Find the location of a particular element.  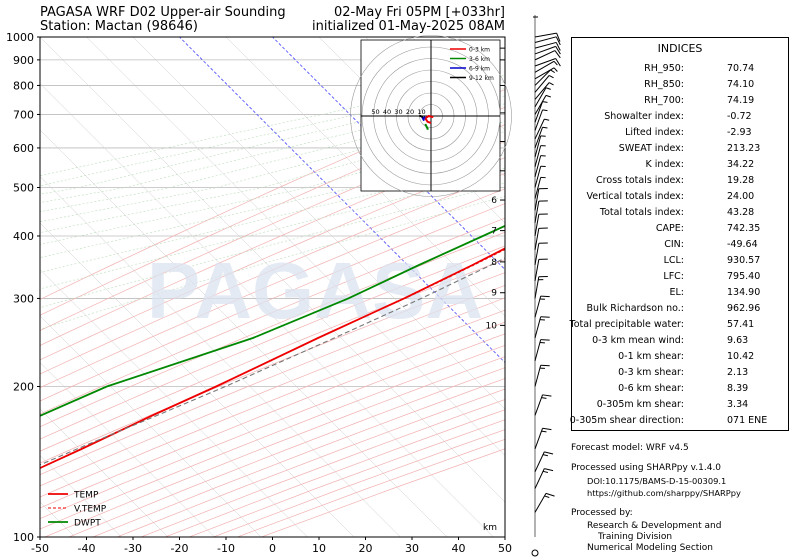

index-value: 10.42 is located at coordinates (741, 356).